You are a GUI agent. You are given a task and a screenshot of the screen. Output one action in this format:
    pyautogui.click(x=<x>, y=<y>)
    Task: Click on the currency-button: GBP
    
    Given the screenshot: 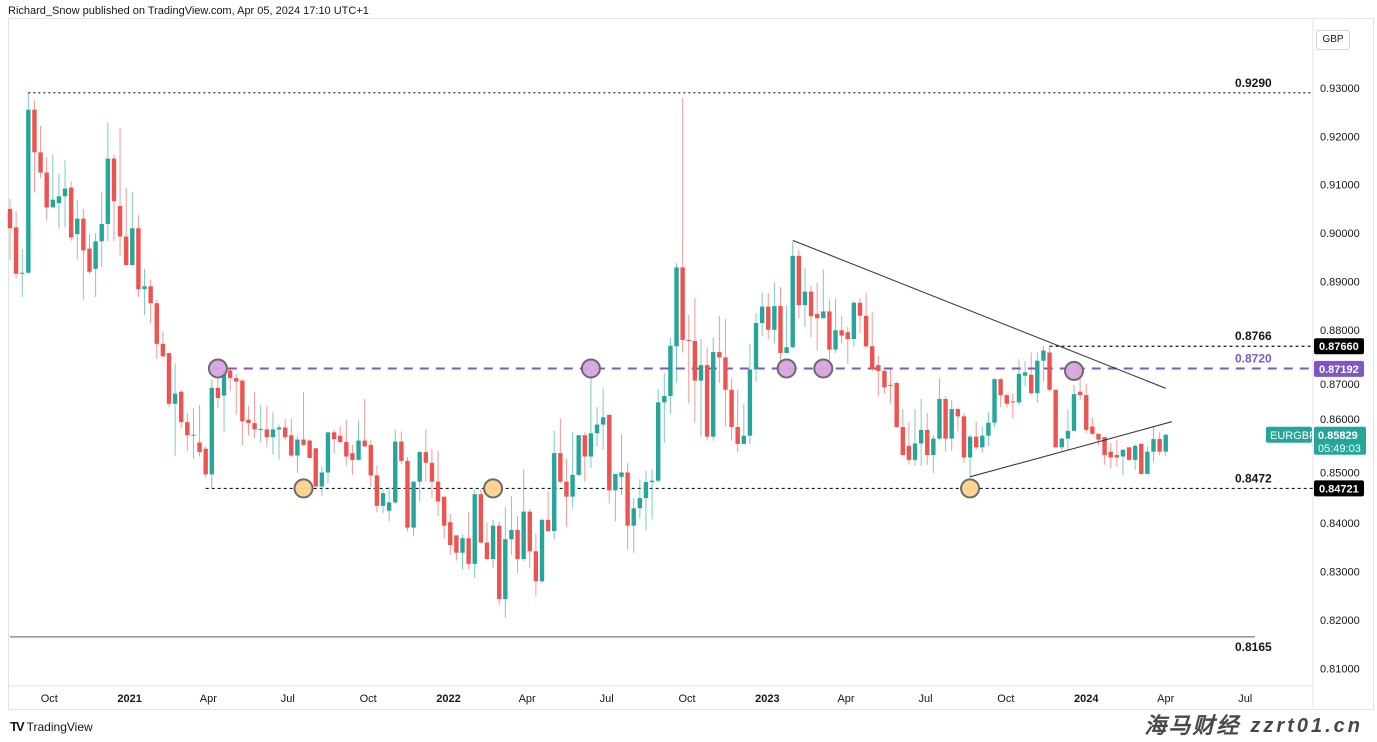 What is the action you would take?
    pyautogui.click(x=1333, y=40)
    